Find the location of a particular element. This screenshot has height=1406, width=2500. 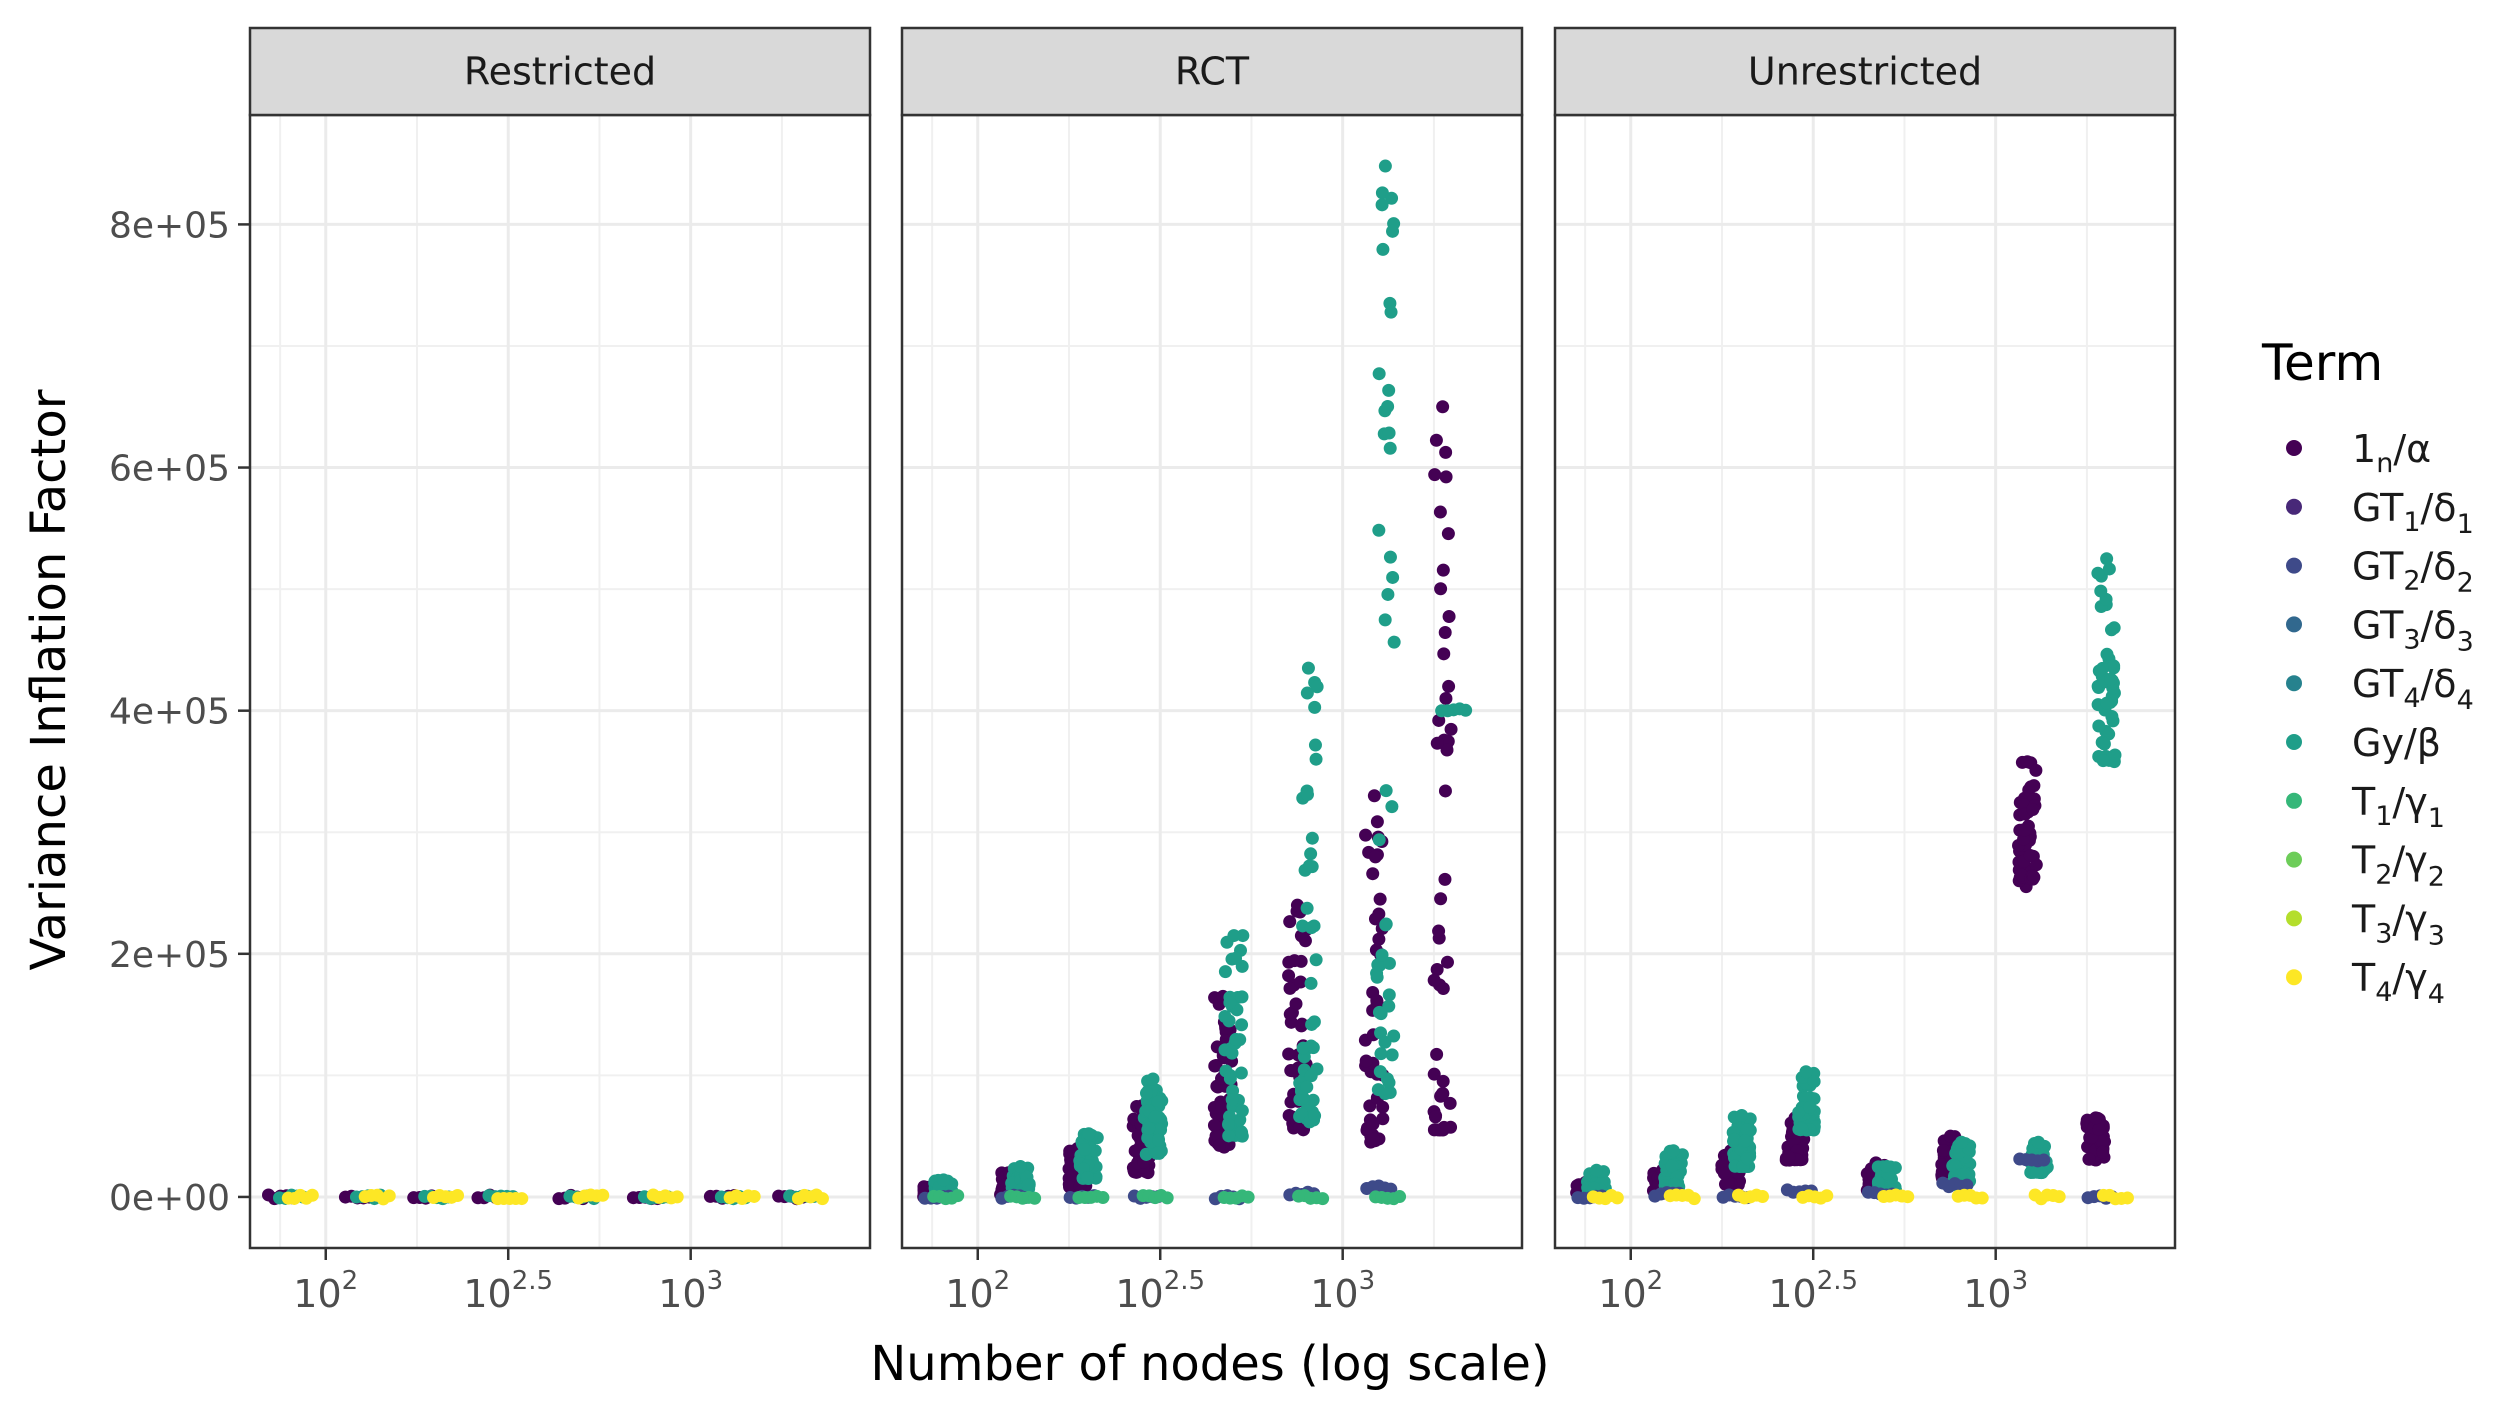

y-tick-label: 0e+00 is located at coordinates (169, 1198).